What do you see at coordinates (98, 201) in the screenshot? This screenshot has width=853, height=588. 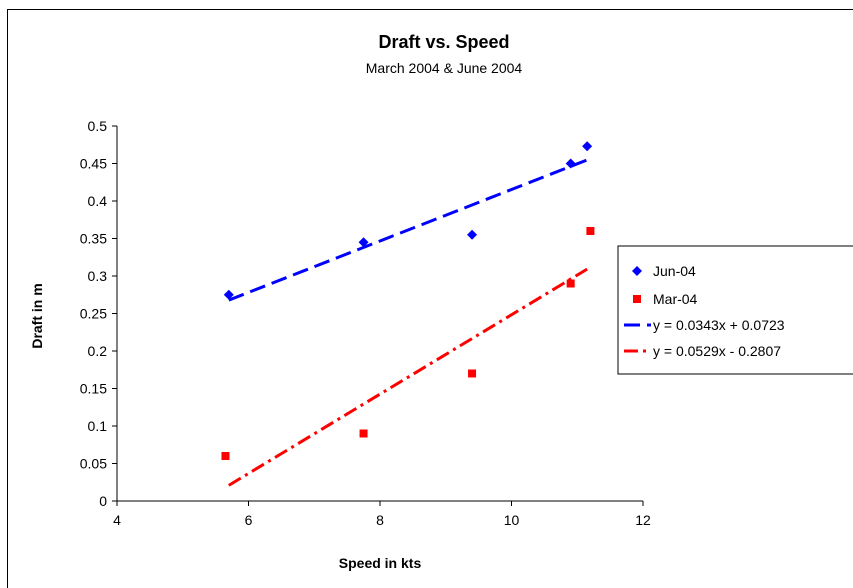 I see `y-tick-label: 0.4` at bounding box center [98, 201].